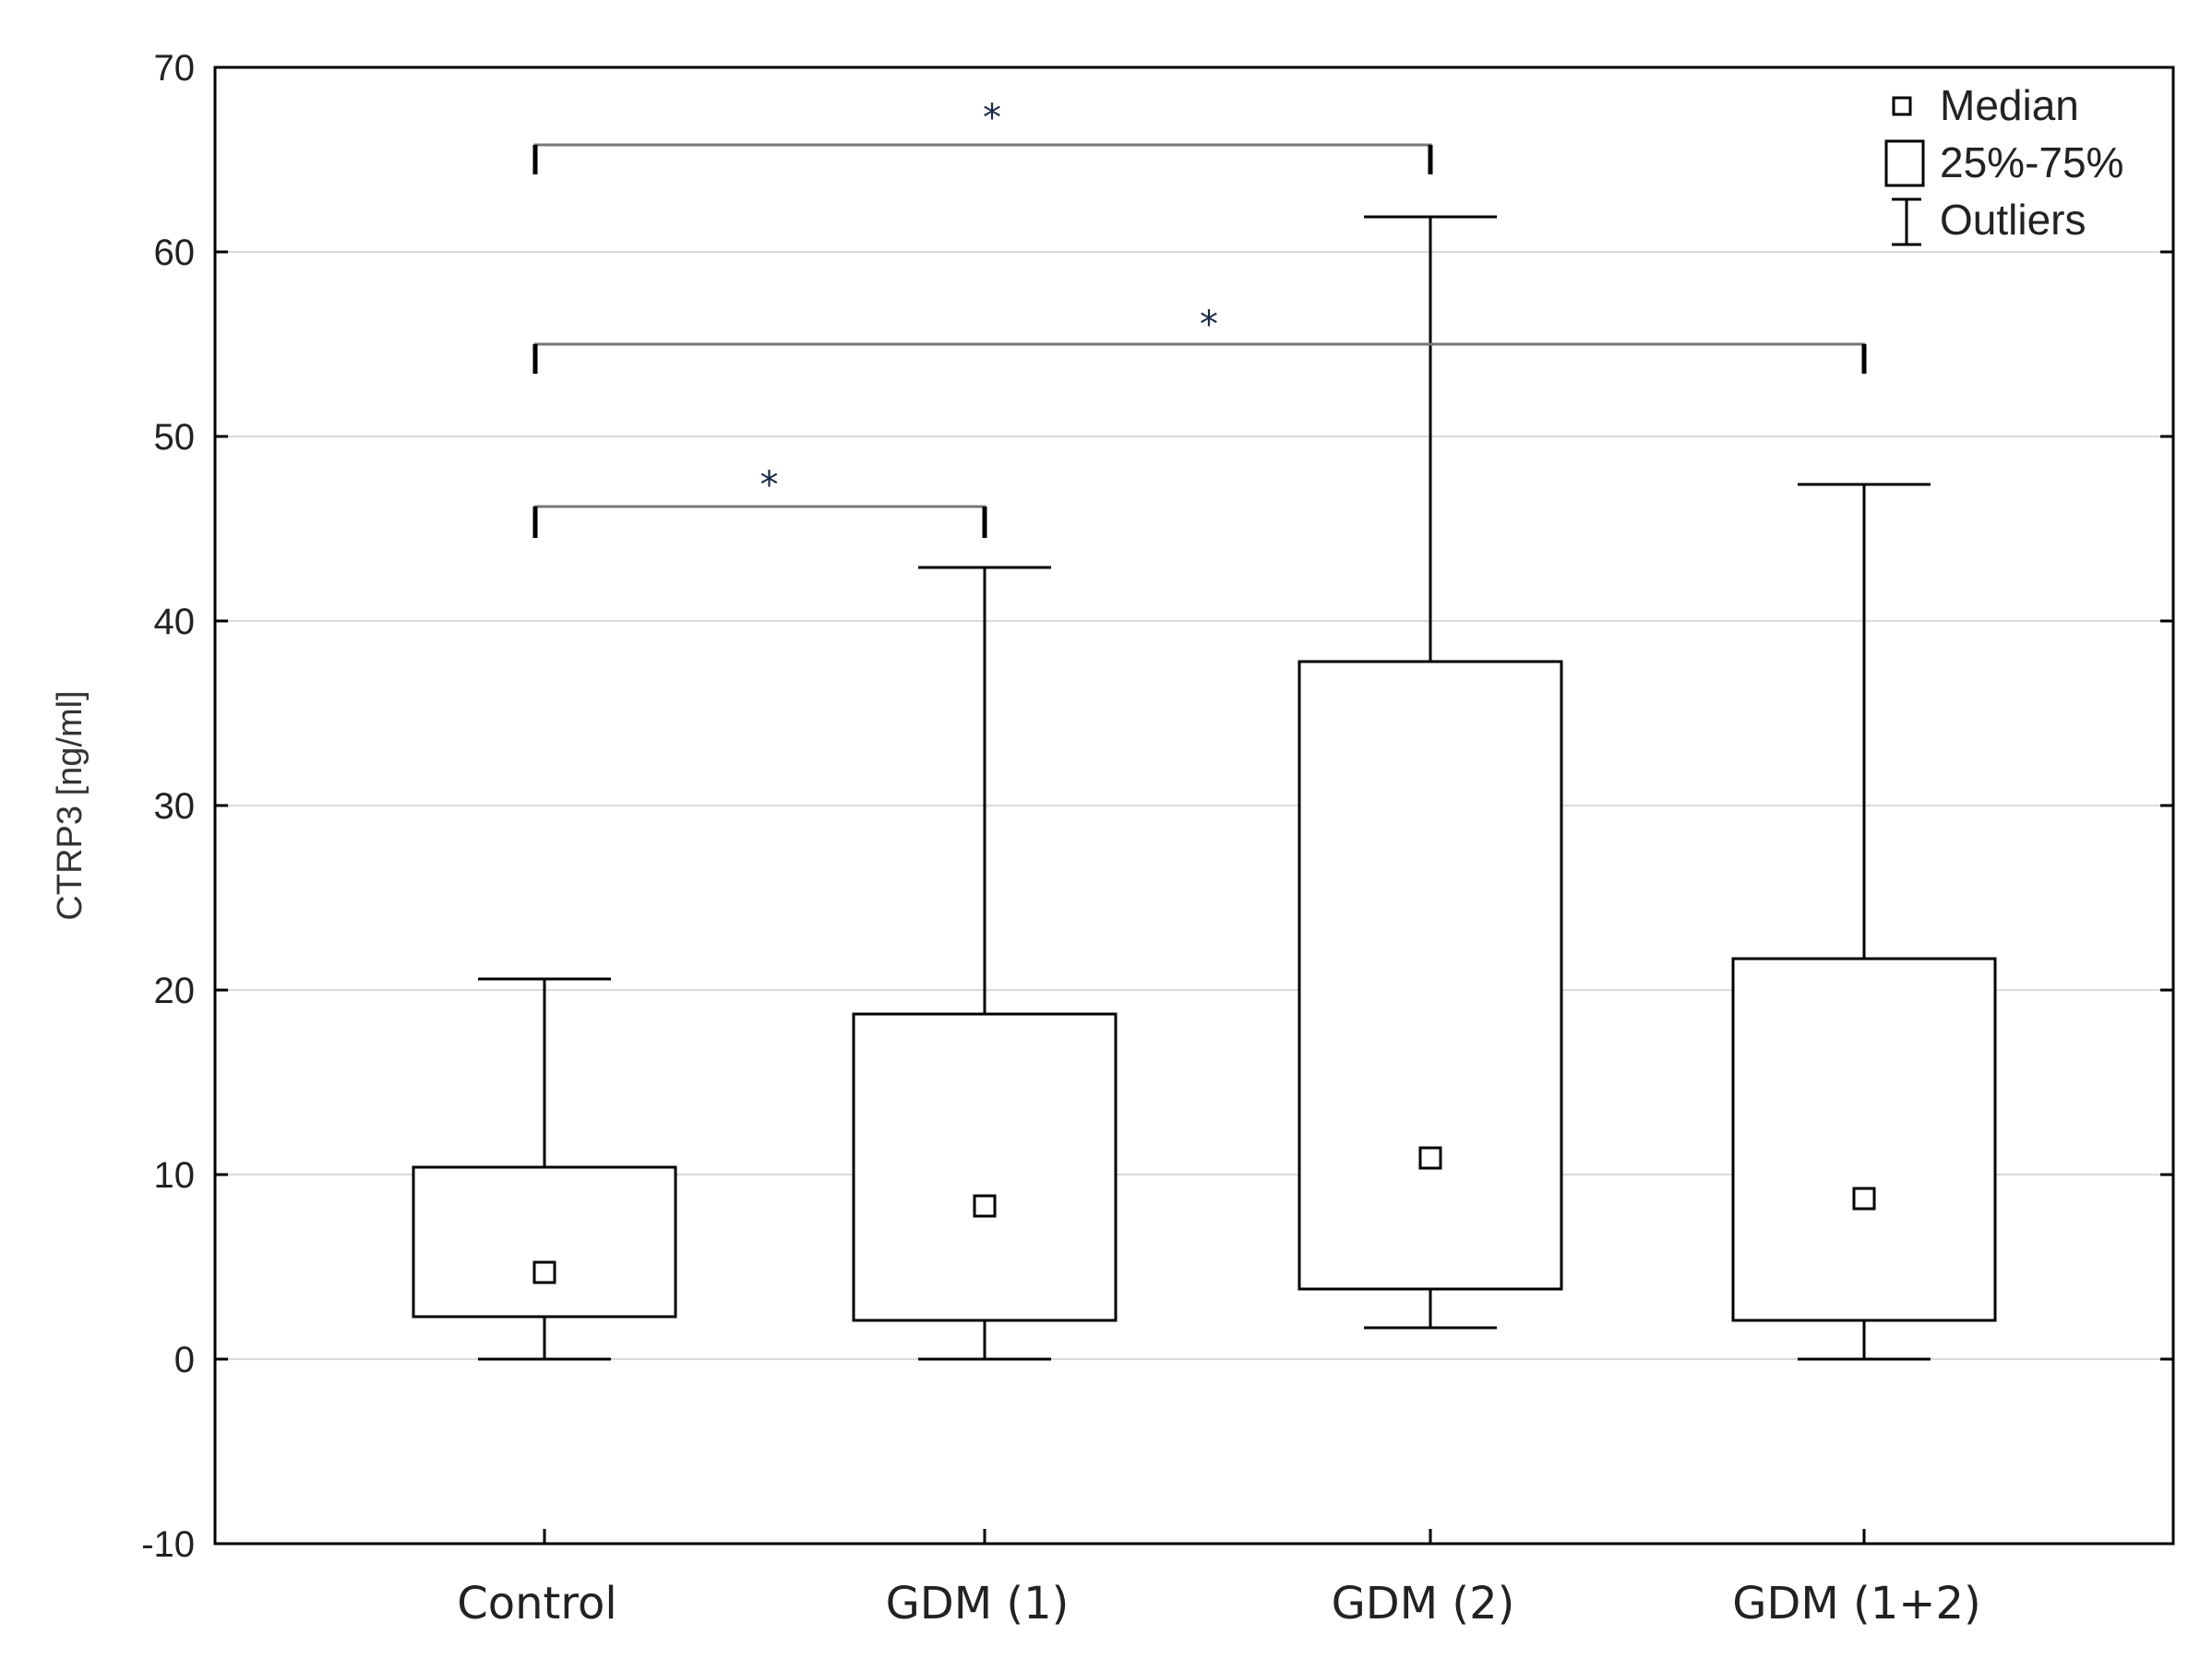 The image size is (2212, 1659). What do you see at coordinates (184, 1360) in the screenshot?
I see `y-tick-label: 0` at bounding box center [184, 1360].